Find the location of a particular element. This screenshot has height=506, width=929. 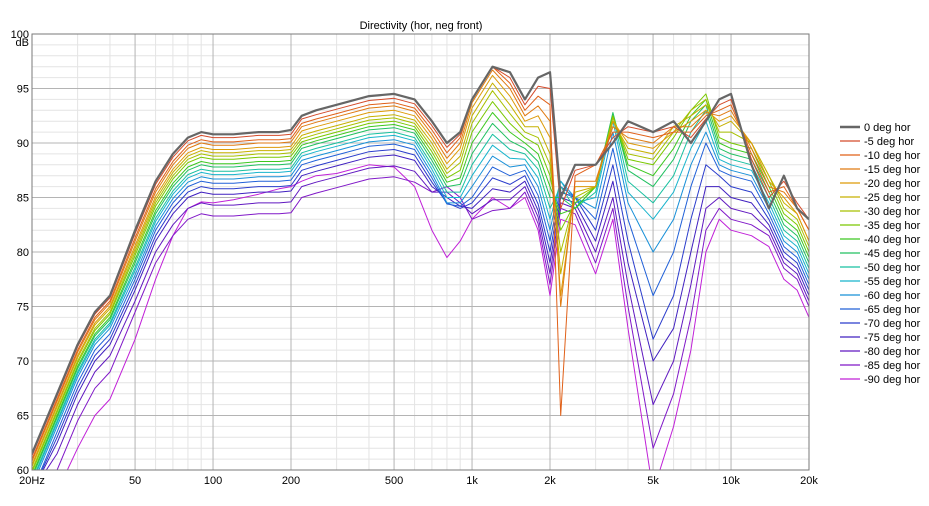

legend-label: -55 deg hor is located at coordinates (892, 282).